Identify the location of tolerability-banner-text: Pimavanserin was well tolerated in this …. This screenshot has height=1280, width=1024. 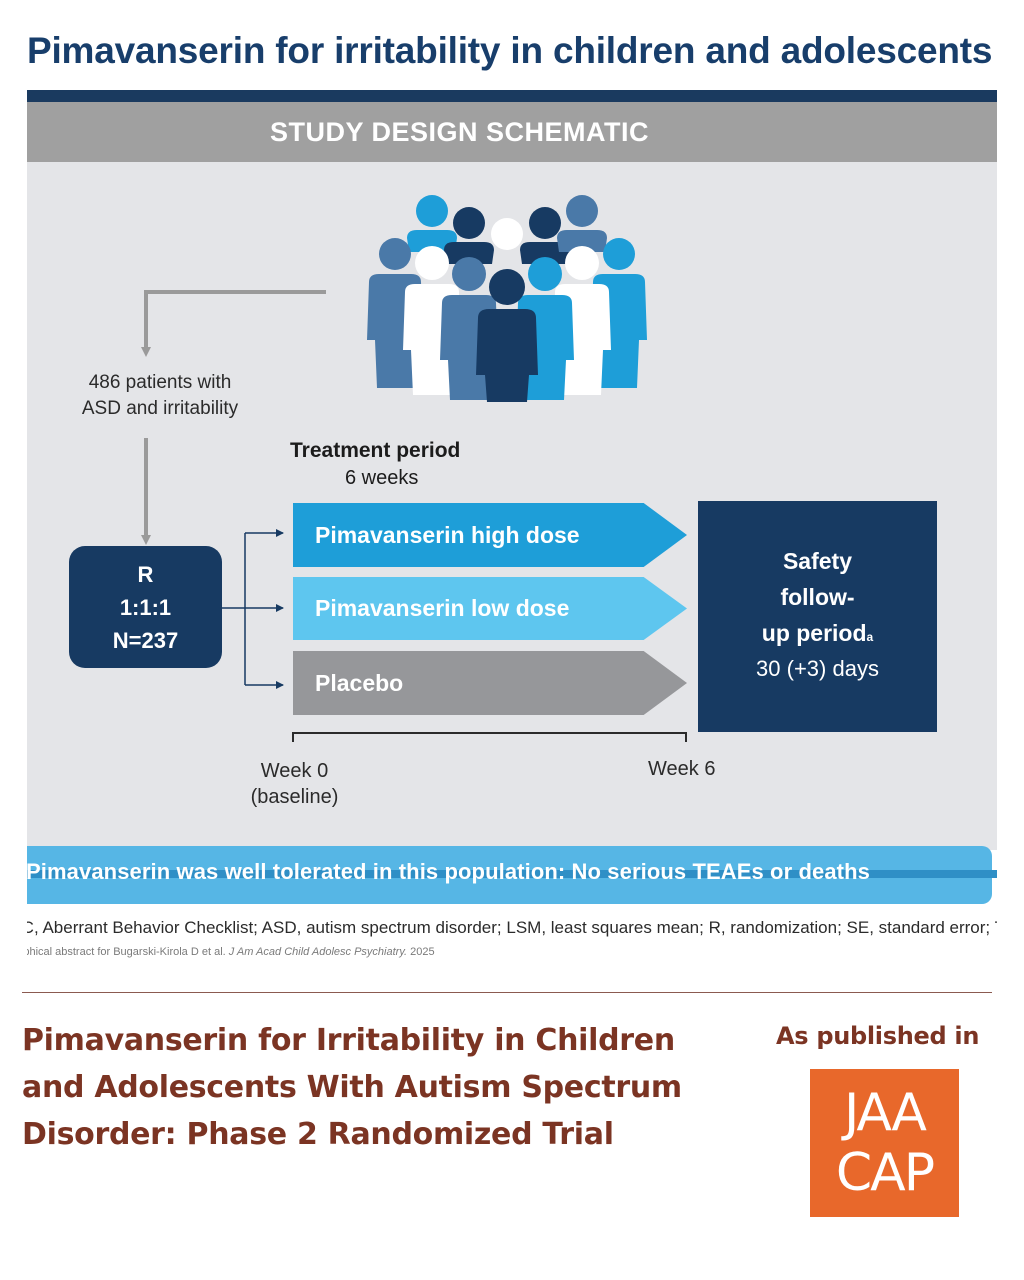
(448, 871).